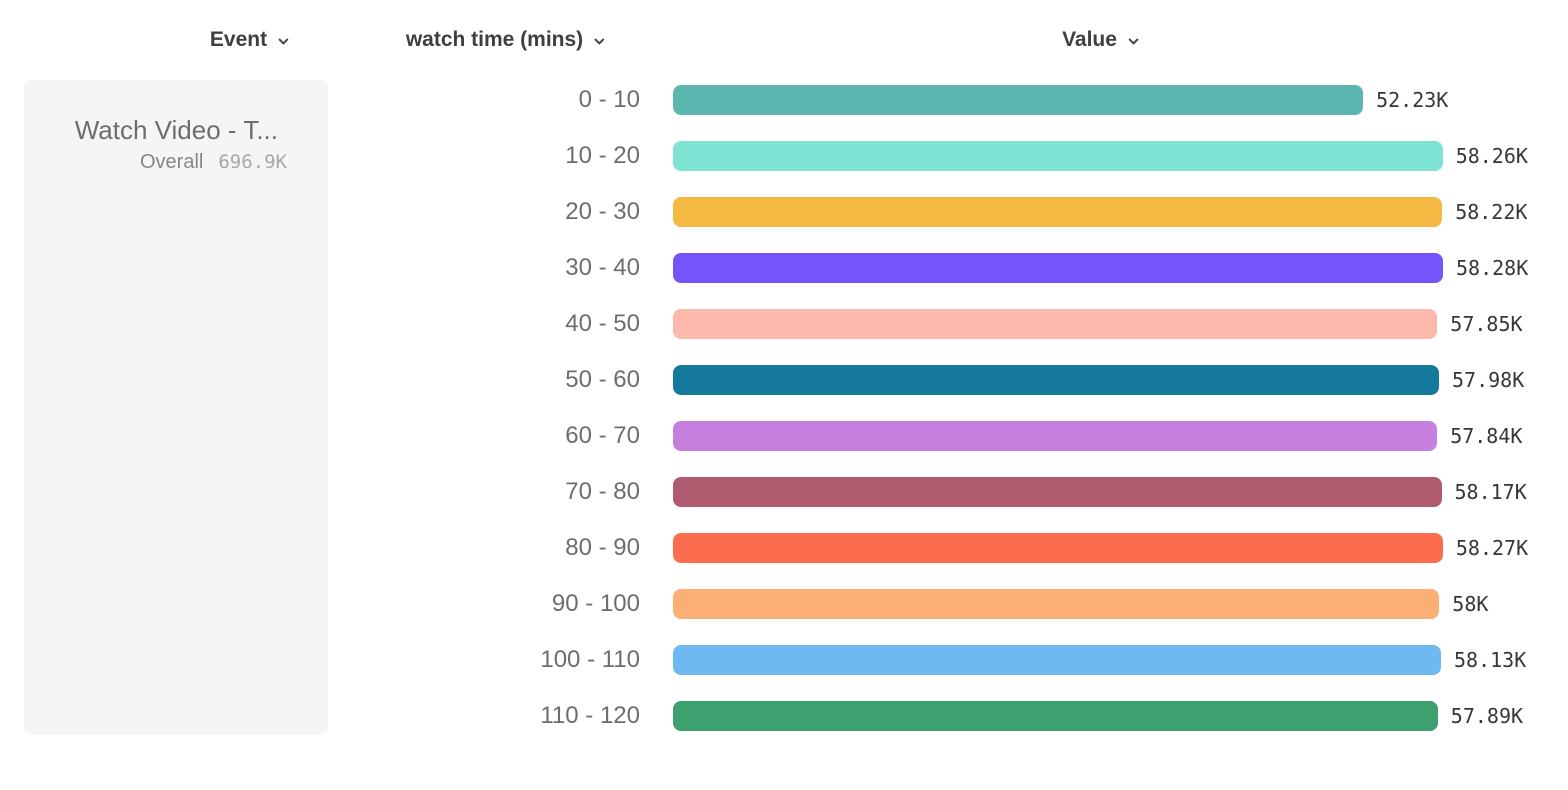 This screenshot has width=1568, height=790. Describe the element at coordinates (1089, 39) in the screenshot. I see `value-column-label: Value` at that location.